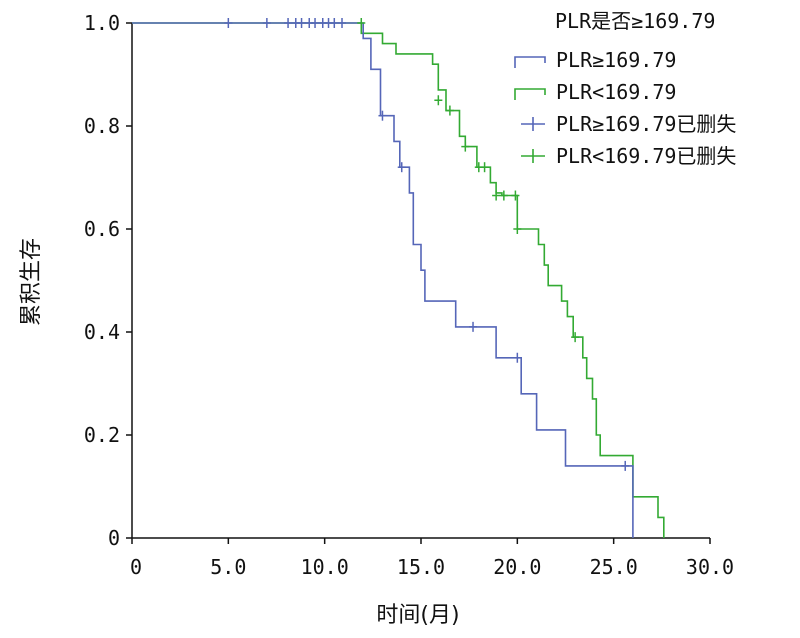 This screenshot has height=638, width=800. Describe the element at coordinates (102, 23) in the screenshot. I see `y-tick-label: 1.0` at that location.